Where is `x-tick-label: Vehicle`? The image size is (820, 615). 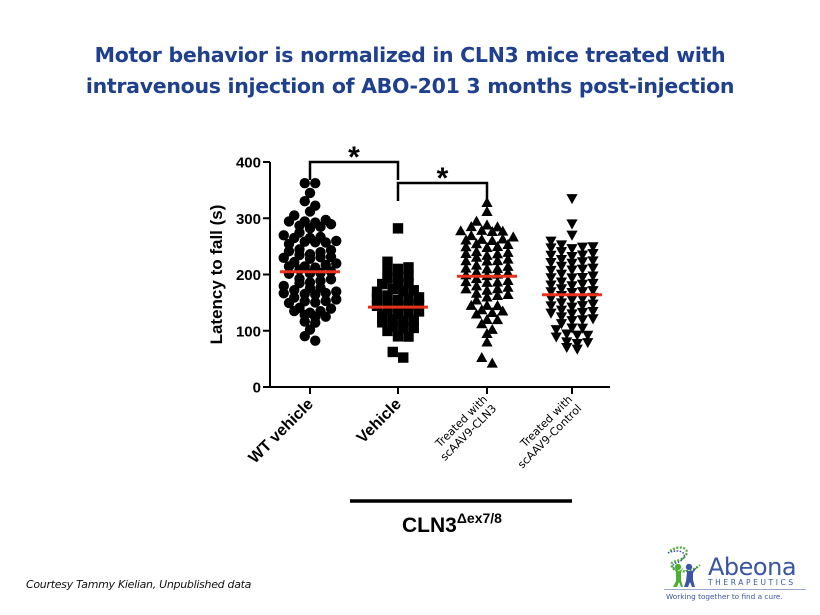
x-tick-label: Vehicle is located at coordinates (379, 421).